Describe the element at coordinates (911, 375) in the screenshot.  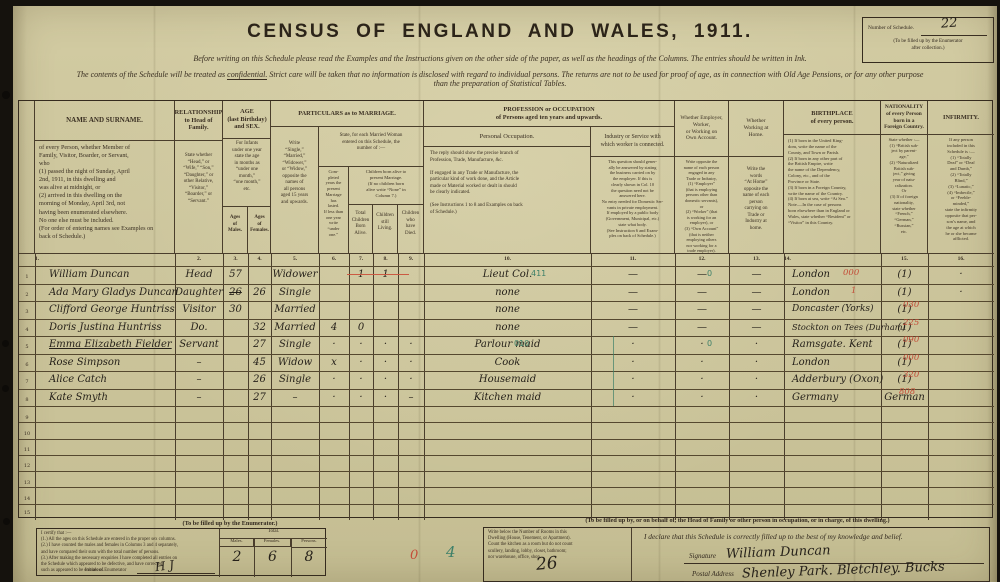
I see `red-code: 320` at that location.